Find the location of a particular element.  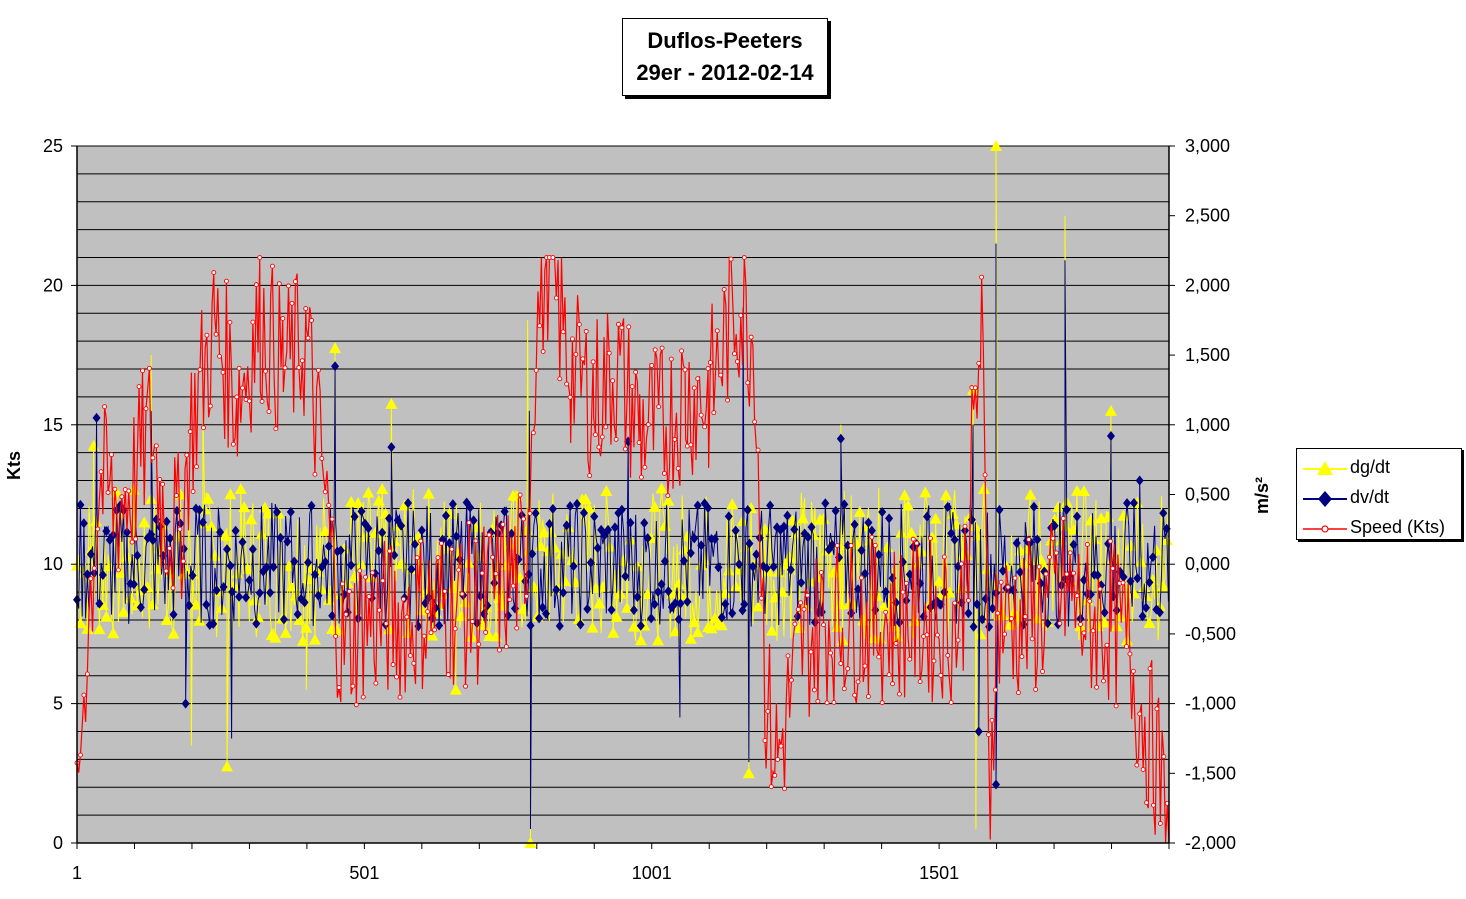

y-right-tick-label: -1,500 is located at coordinates (1210, 773).